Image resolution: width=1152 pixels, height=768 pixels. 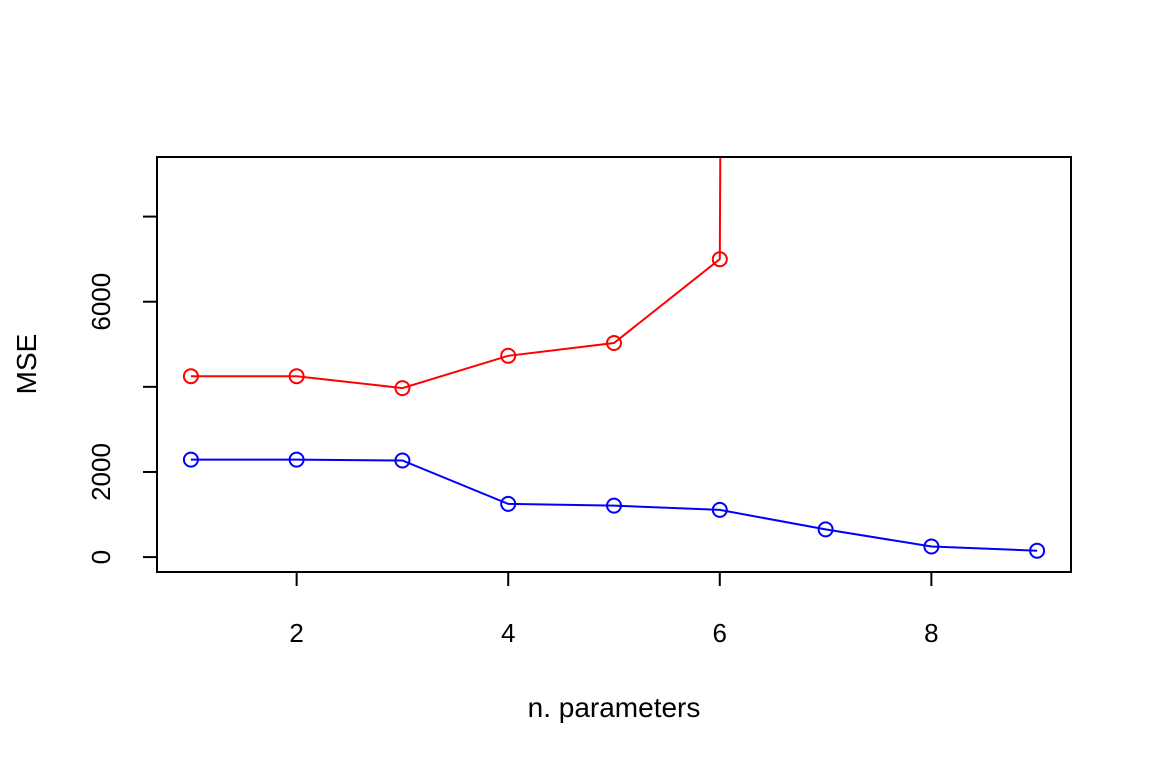 I want to click on x-tick-label: 2, so click(x=296, y=633).